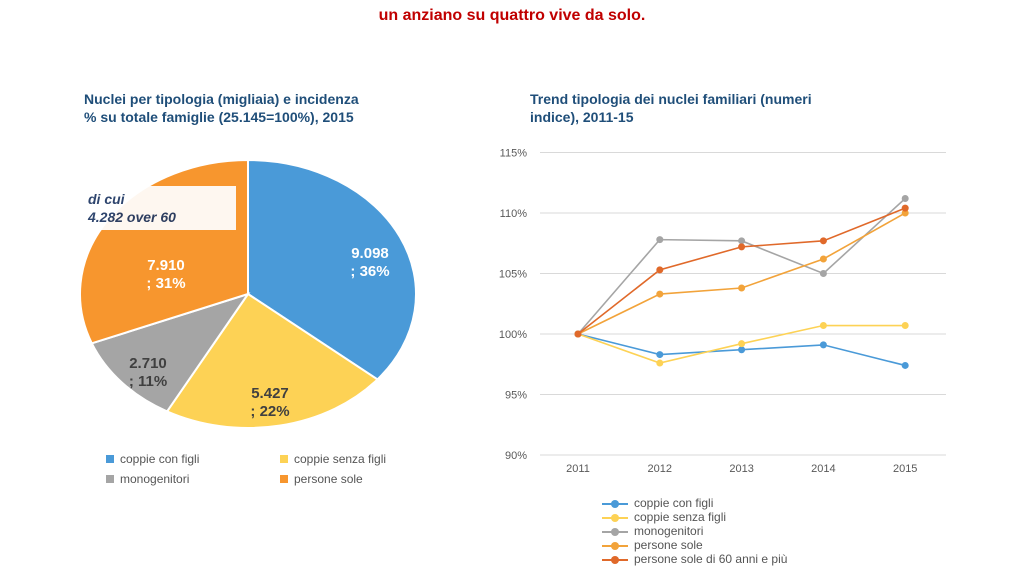  What do you see at coordinates (158, 208) in the screenshot?
I see `pie-annotation: di cui 4.282 over 60` at bounding box center [158, 208].